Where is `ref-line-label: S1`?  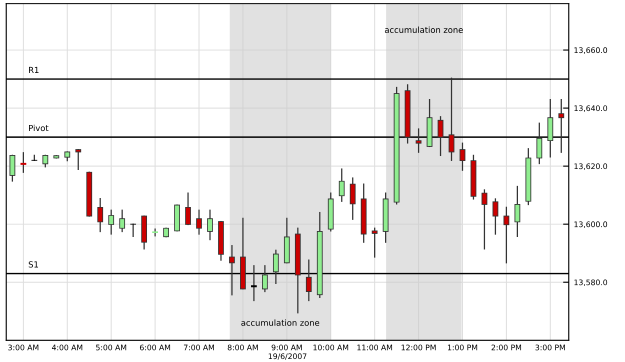
ref-line-label: S1 is located at coordinates (33, 264).